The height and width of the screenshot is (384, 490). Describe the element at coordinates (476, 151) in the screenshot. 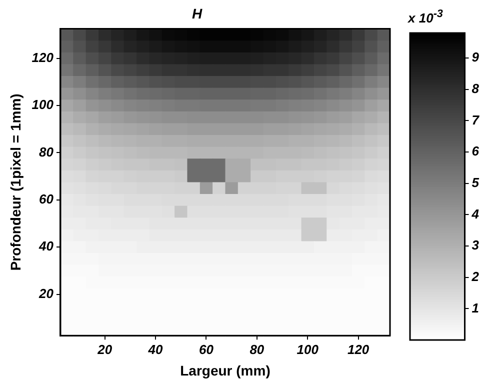

I see `color-bar-label: 6` at that location.